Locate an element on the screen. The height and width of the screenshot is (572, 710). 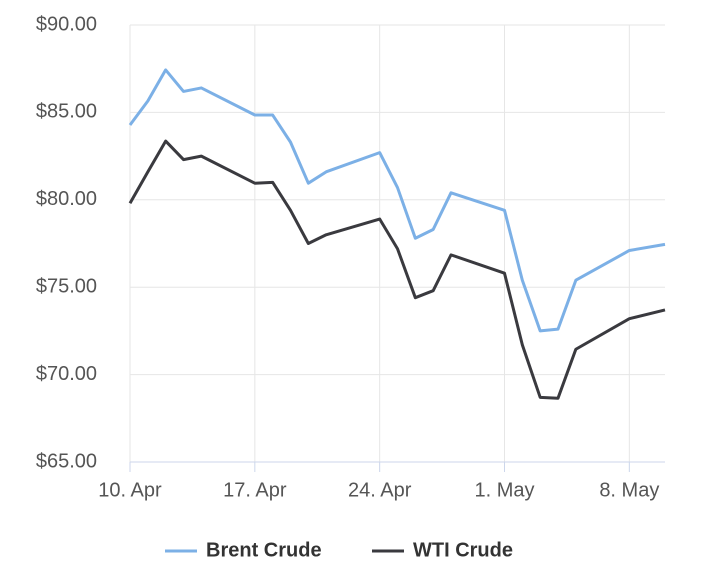
x-tick-label: 1. May is located at coordinates (504, 490).